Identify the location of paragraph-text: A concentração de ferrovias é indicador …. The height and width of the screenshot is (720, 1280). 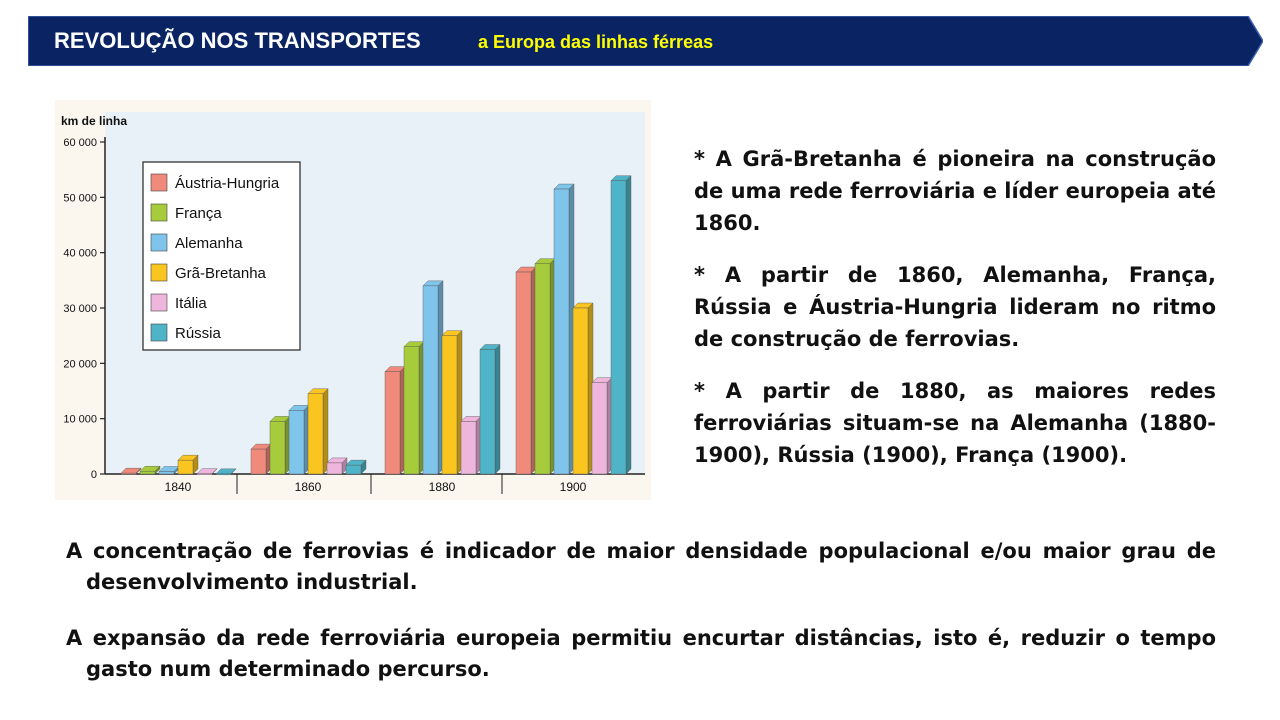
(641, 566).